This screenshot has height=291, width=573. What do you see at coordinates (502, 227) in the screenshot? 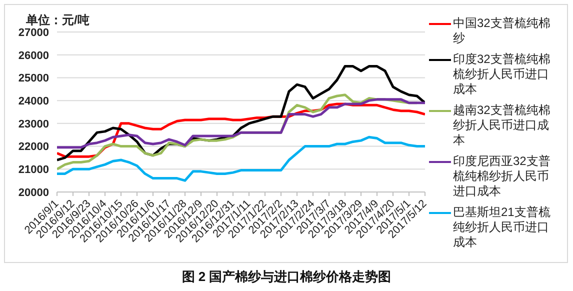
I see `legend-label: 巴基斯坦21支普梳纯纱折人民币进口成本` at bounding box center [502, 227].